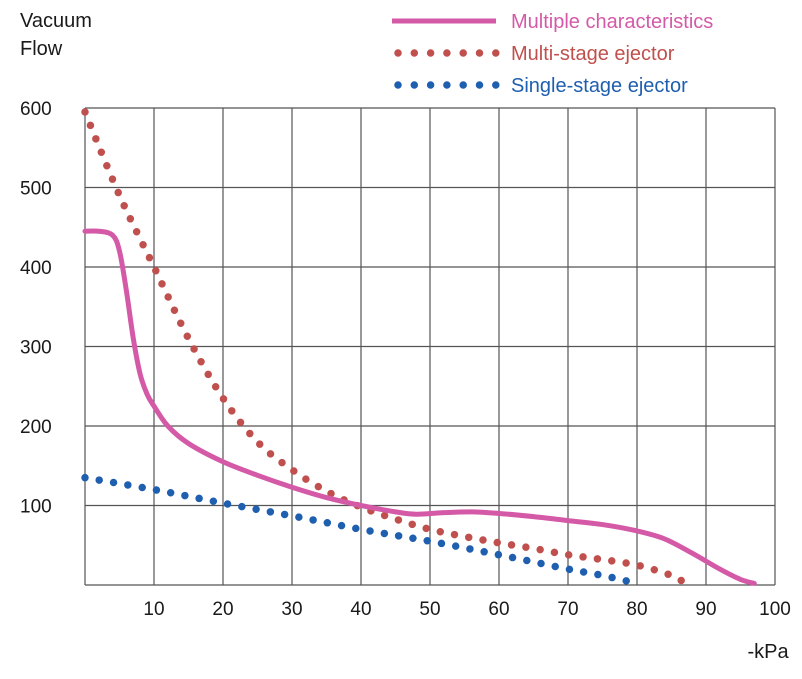  Describe the element at coordinates (361, 530) in the screenshot. I see `series-line-single-stage-ejector` at that location.